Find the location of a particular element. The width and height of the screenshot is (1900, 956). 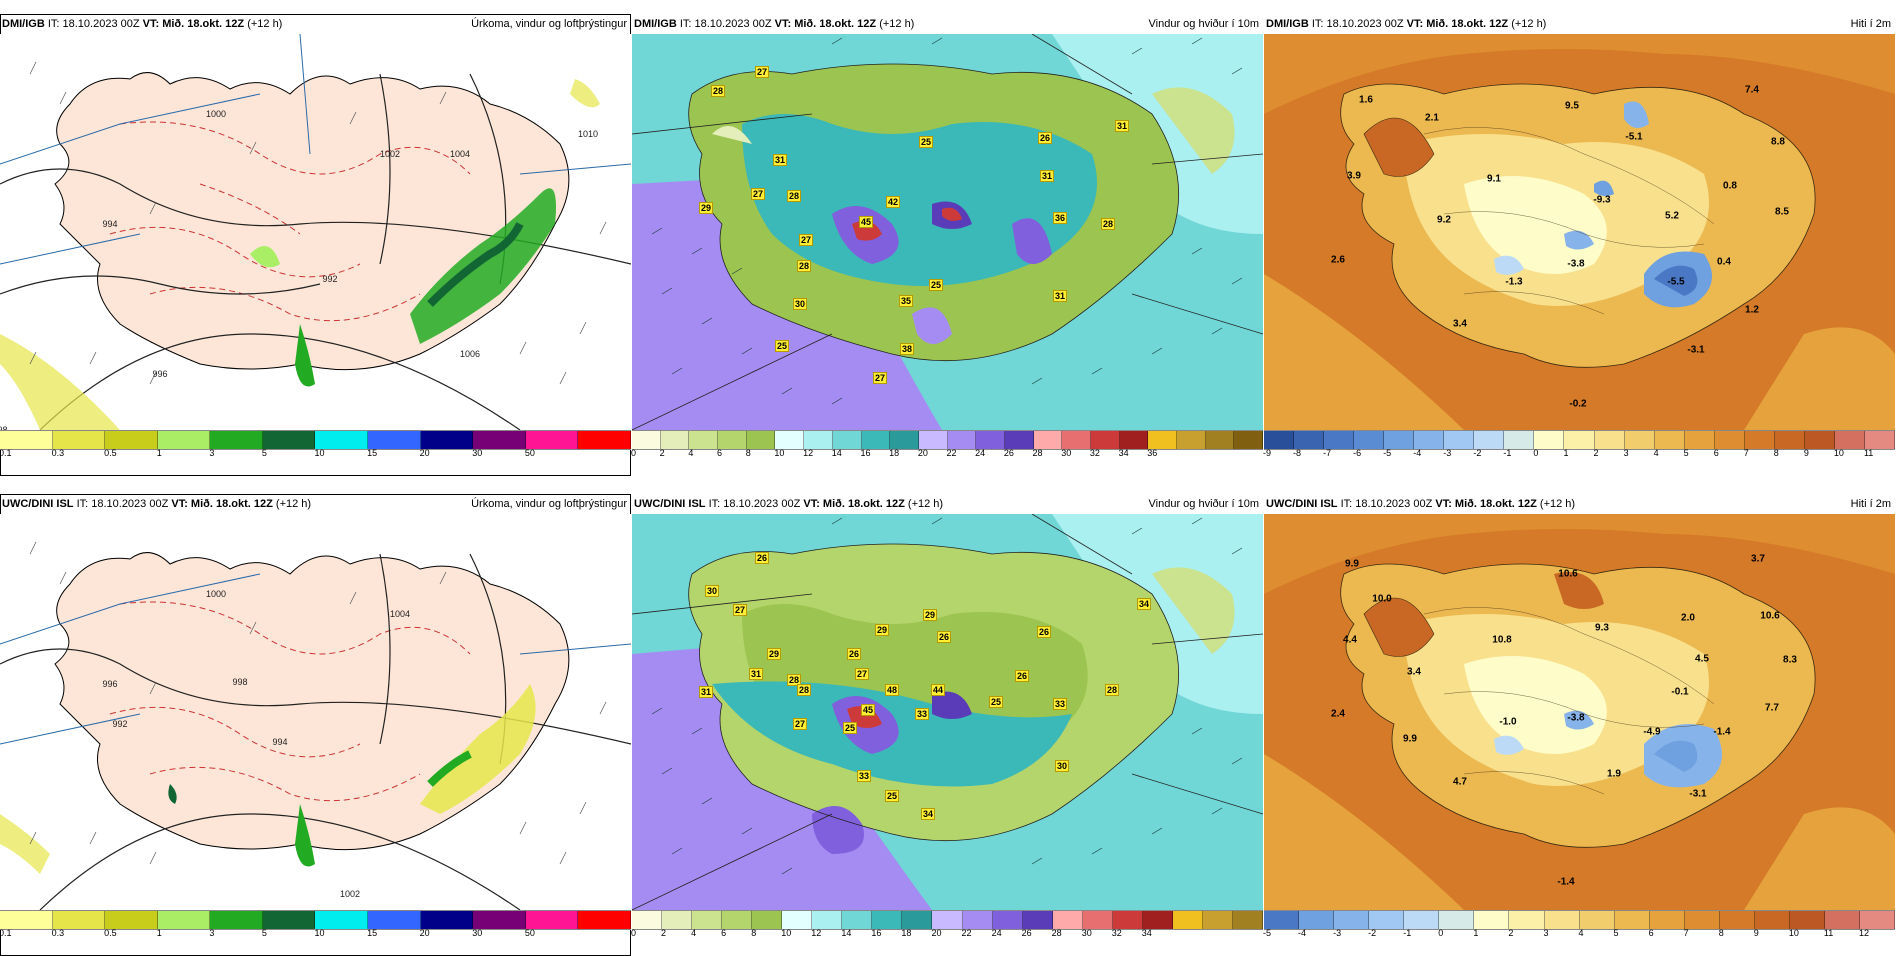

colorbar-tick-label: 30 is located at coordinates (477, 933).